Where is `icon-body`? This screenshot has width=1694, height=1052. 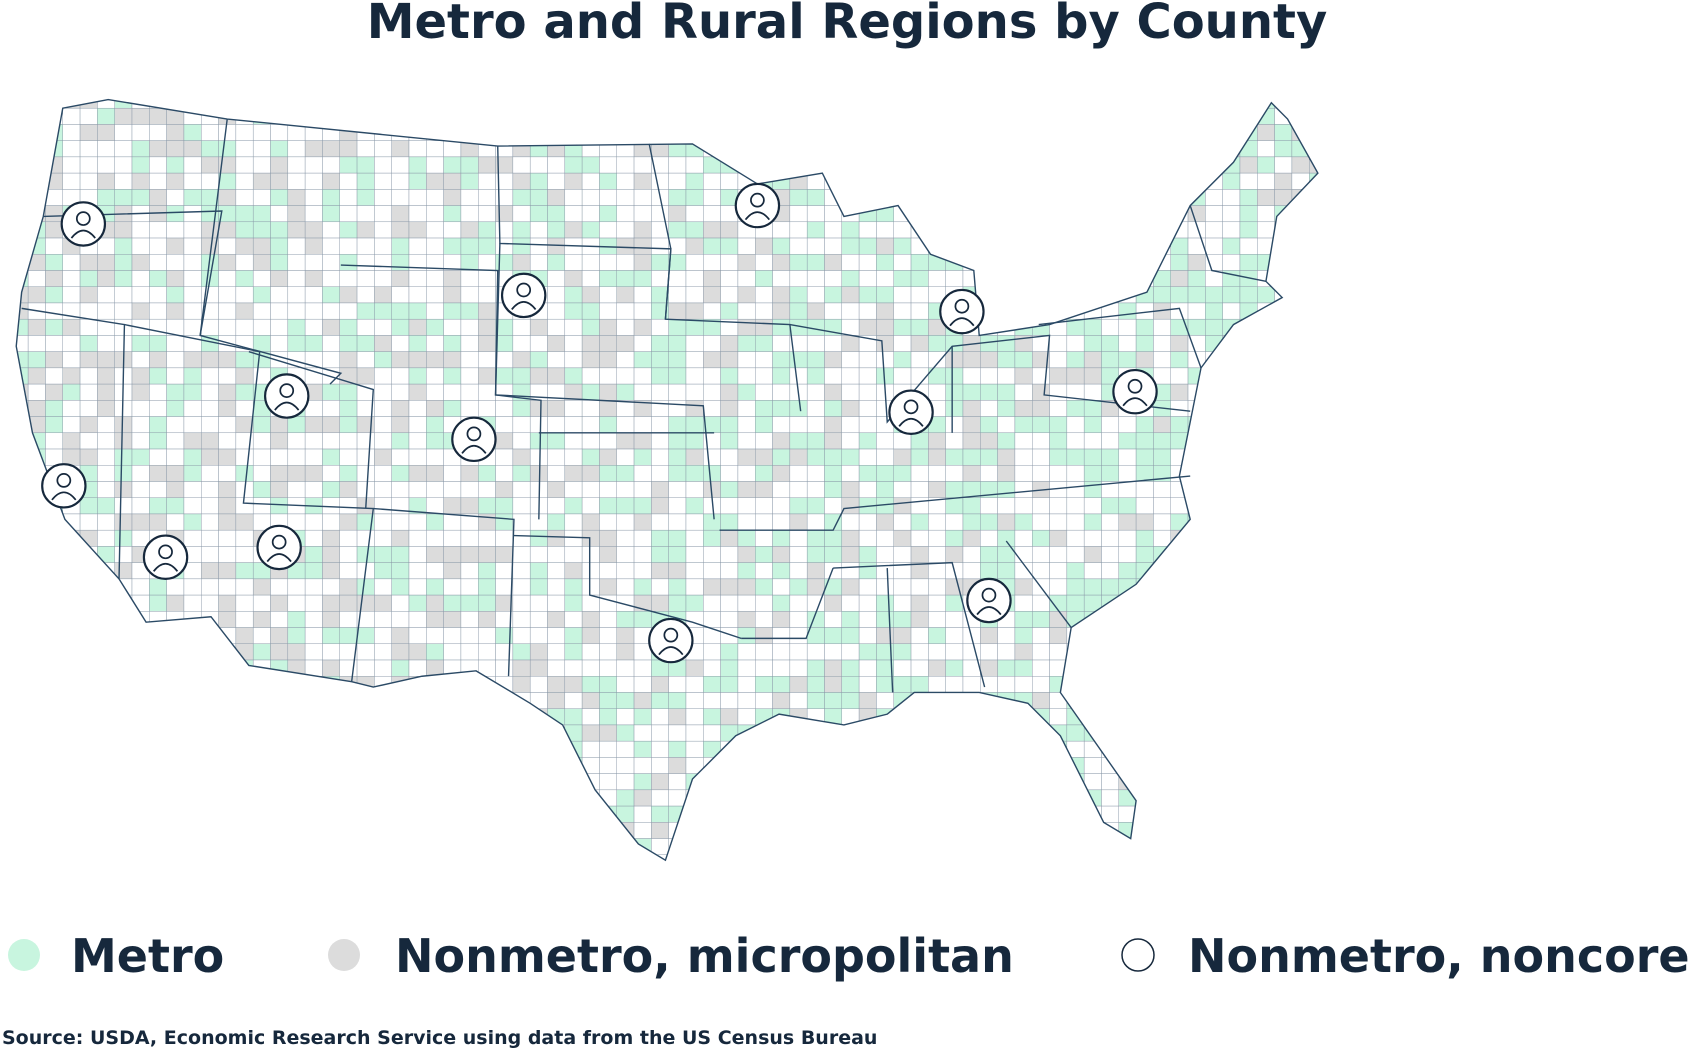
icon-body is located at coordinates (989, 611).